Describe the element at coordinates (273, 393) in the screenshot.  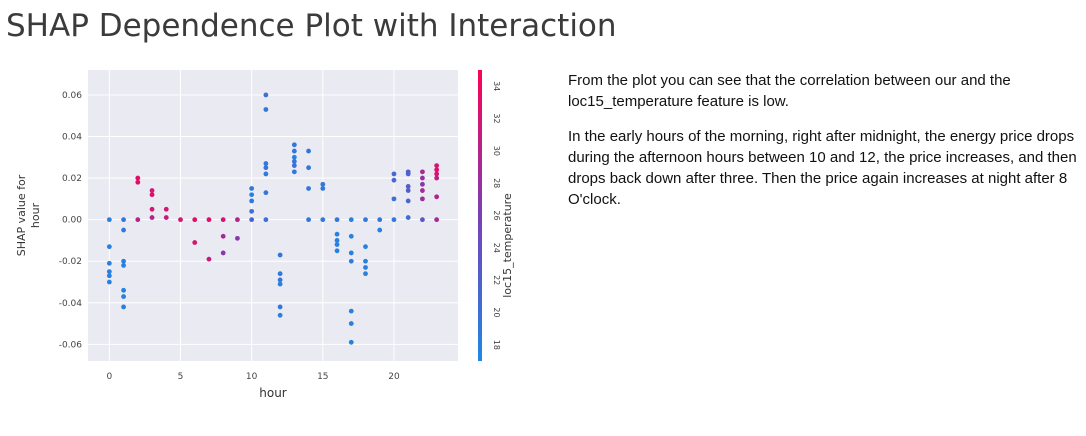
I see `x-axis-label: hour` at that location.